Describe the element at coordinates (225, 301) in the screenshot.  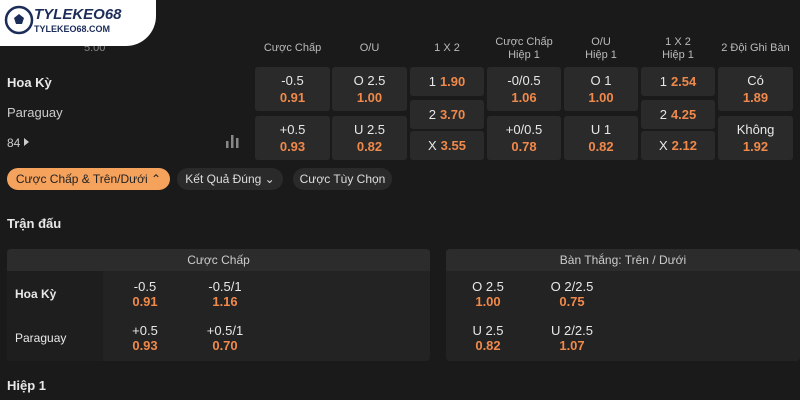
I see `odds-value: 1.16` at that location.